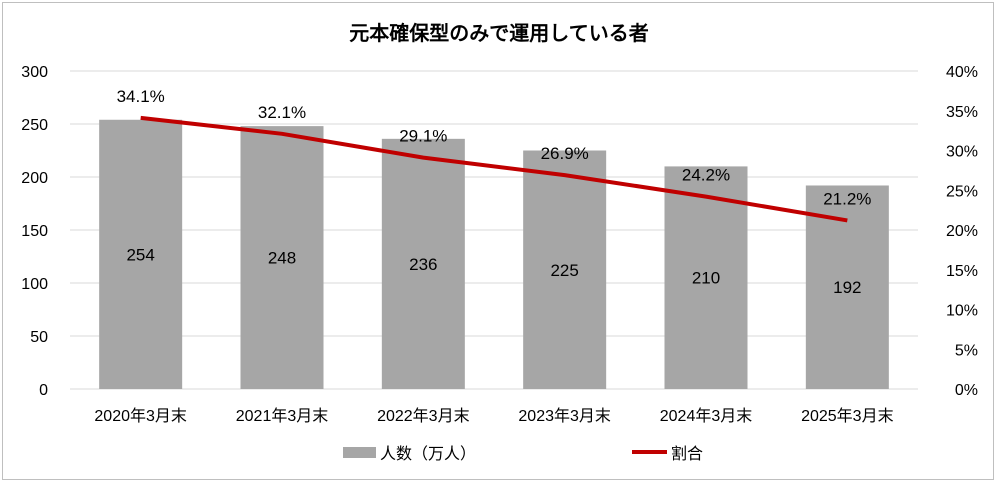 The image size is (998, 484). I want to click on left-tick-label: 50, so click(39, 337).